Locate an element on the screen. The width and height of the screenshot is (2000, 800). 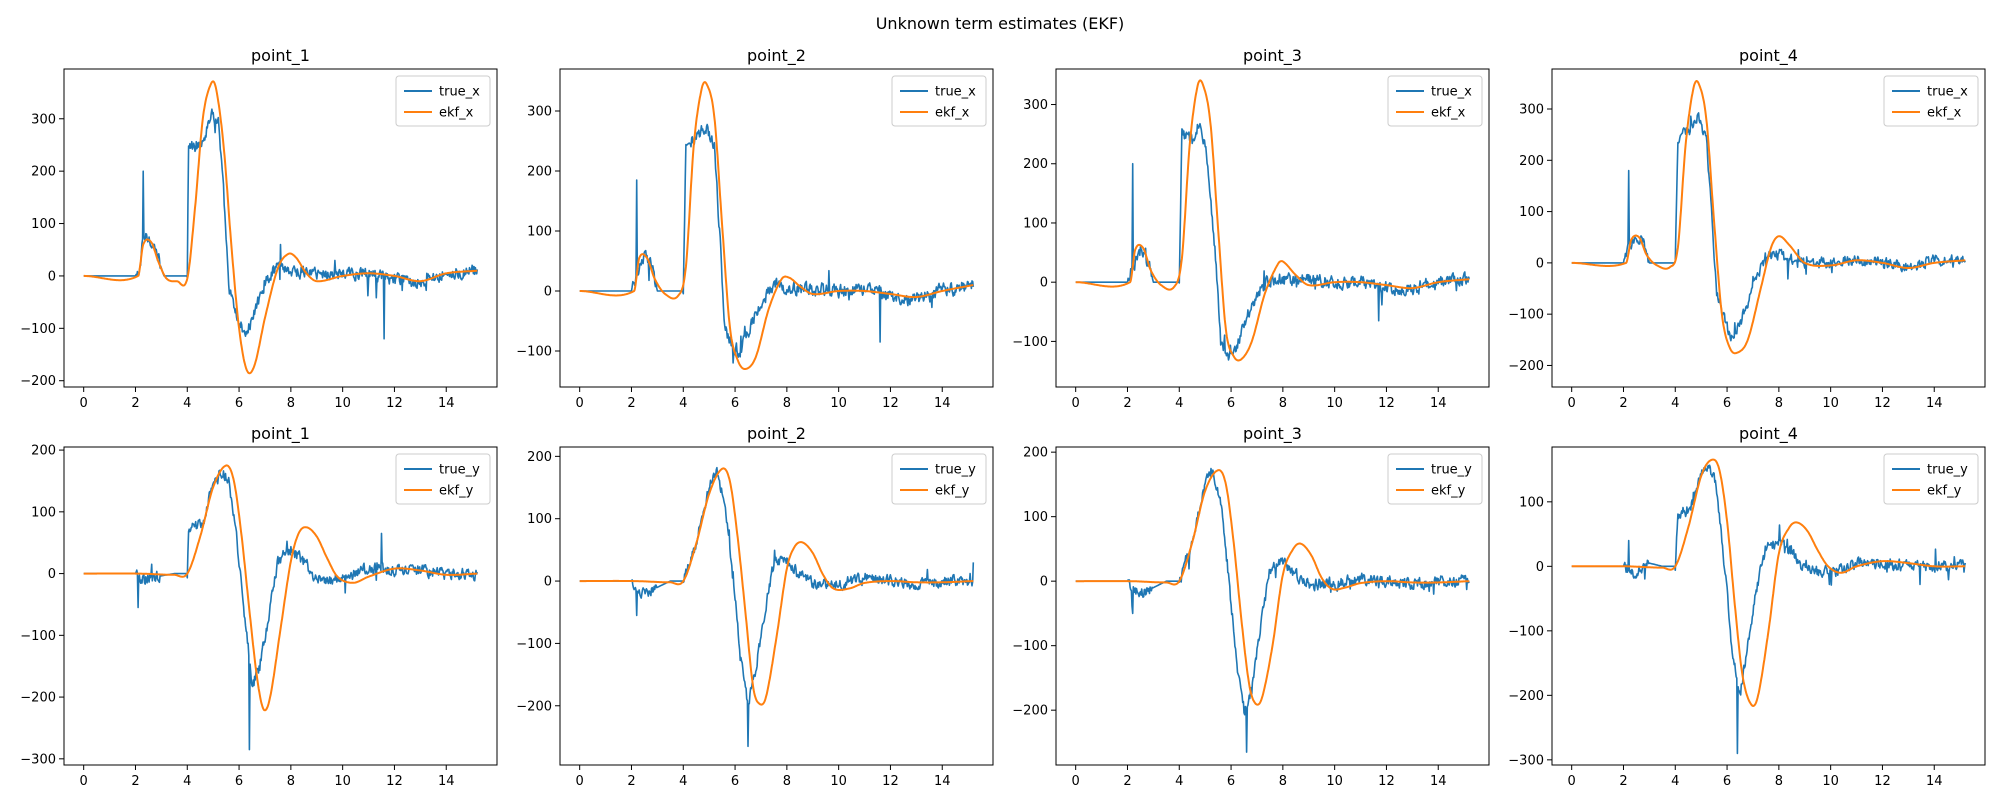
series-line-true_x is located at coordinates (1769, 227).